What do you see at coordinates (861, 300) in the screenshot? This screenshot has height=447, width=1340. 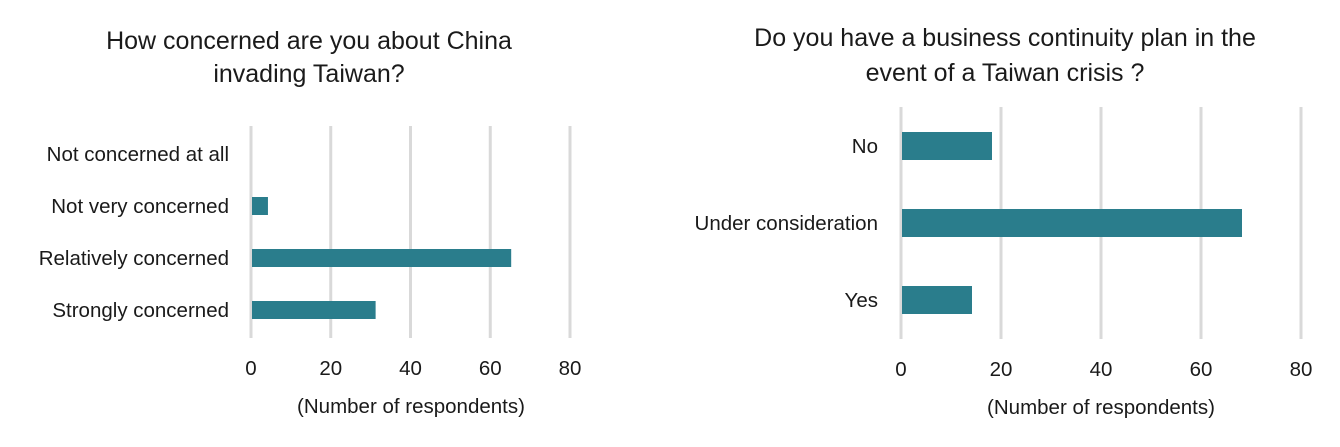 I see `category-label: Yes` at bounding box center [861, 300].